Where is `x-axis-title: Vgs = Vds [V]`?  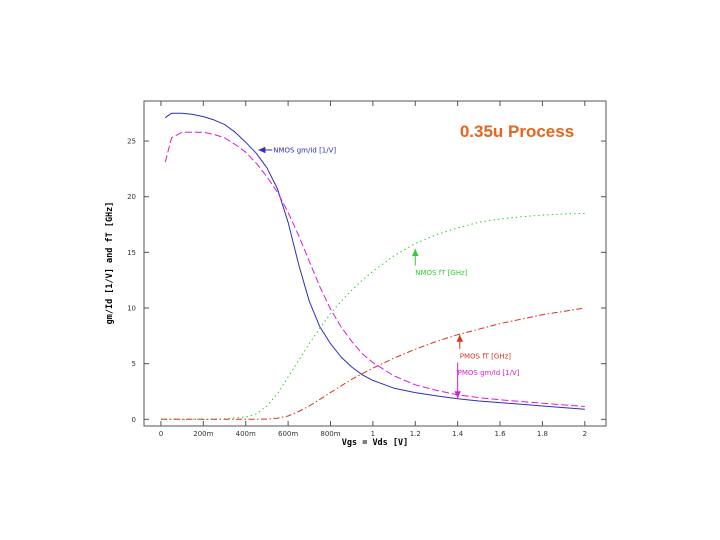
x-axis-title: Vgs = Vds [V] is located at coordinates (375, 443).